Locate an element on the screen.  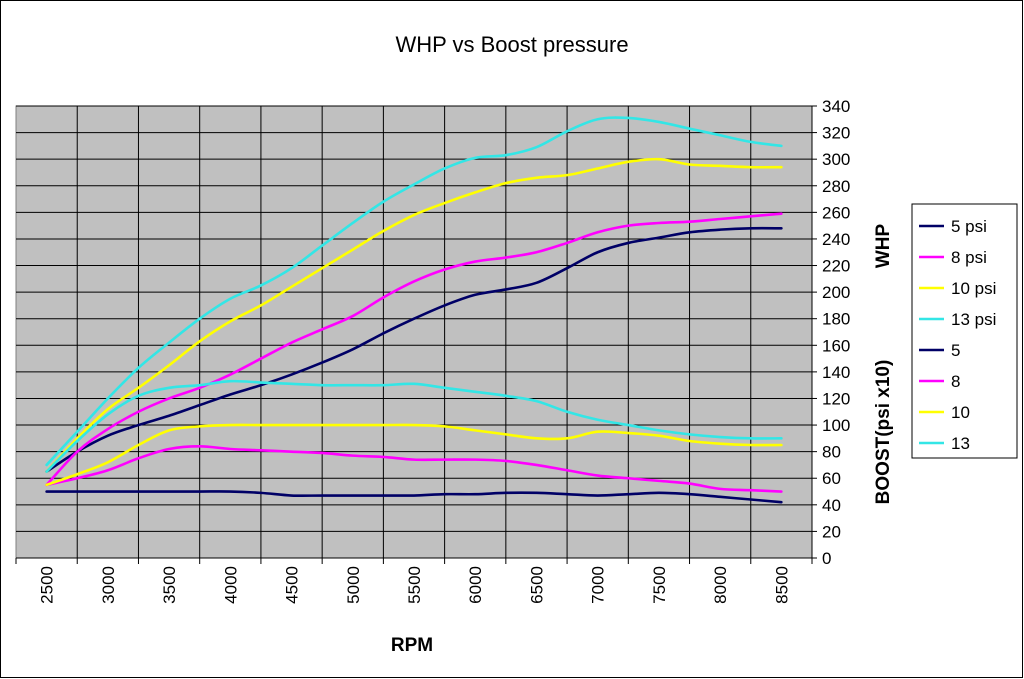
y-tick-label: 340 is located at coordinates (836, 106).